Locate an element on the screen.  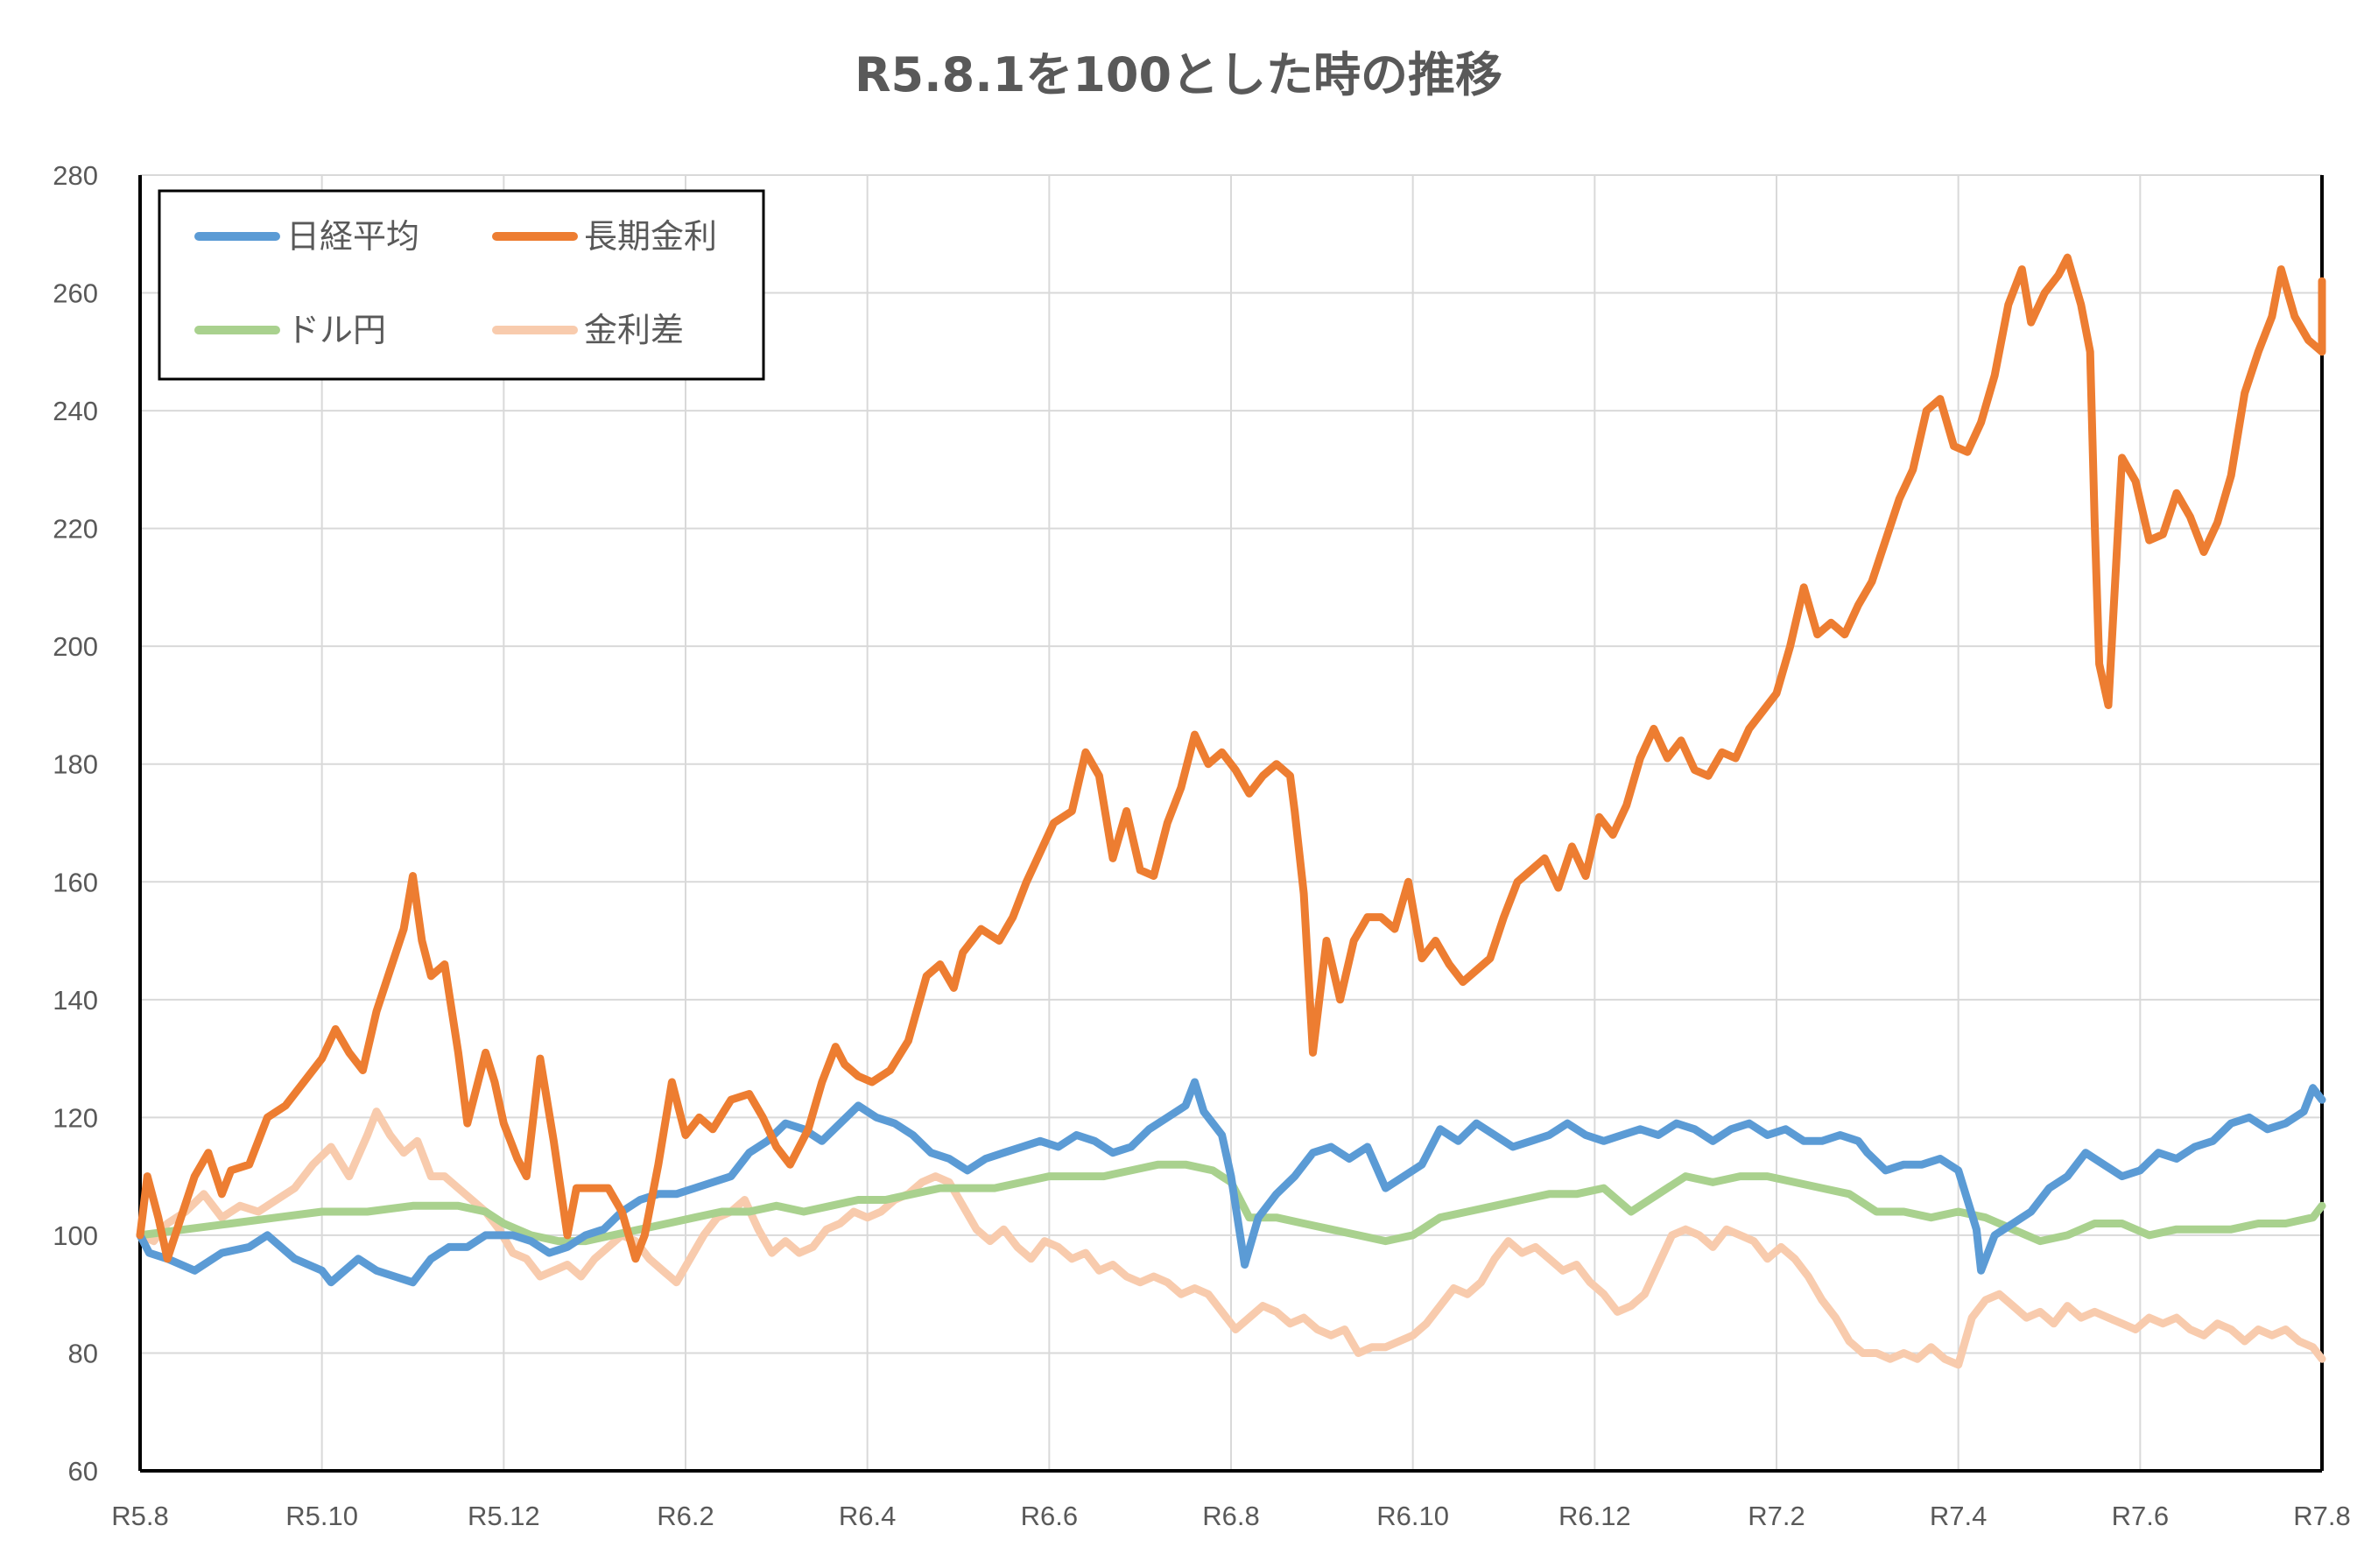
legend-label: 日経平均 is located at coordinates (352, 236).